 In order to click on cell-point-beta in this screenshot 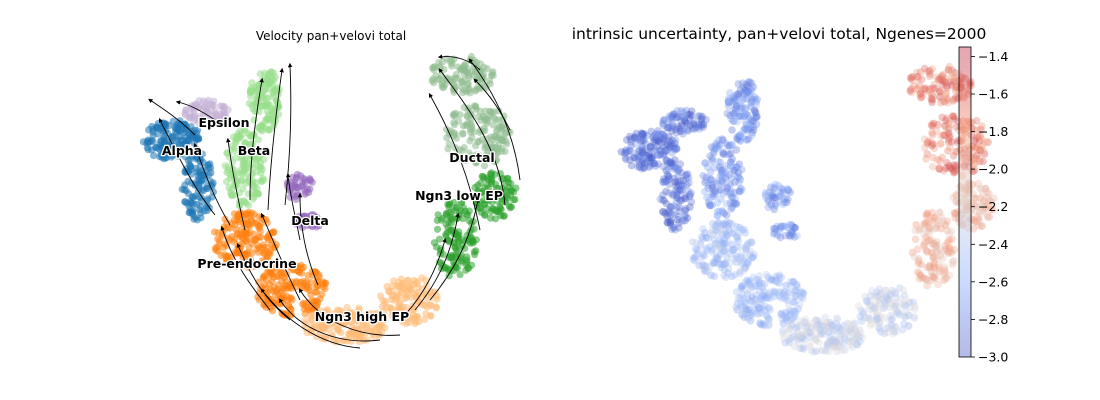, I will do `click(232, 146)`.